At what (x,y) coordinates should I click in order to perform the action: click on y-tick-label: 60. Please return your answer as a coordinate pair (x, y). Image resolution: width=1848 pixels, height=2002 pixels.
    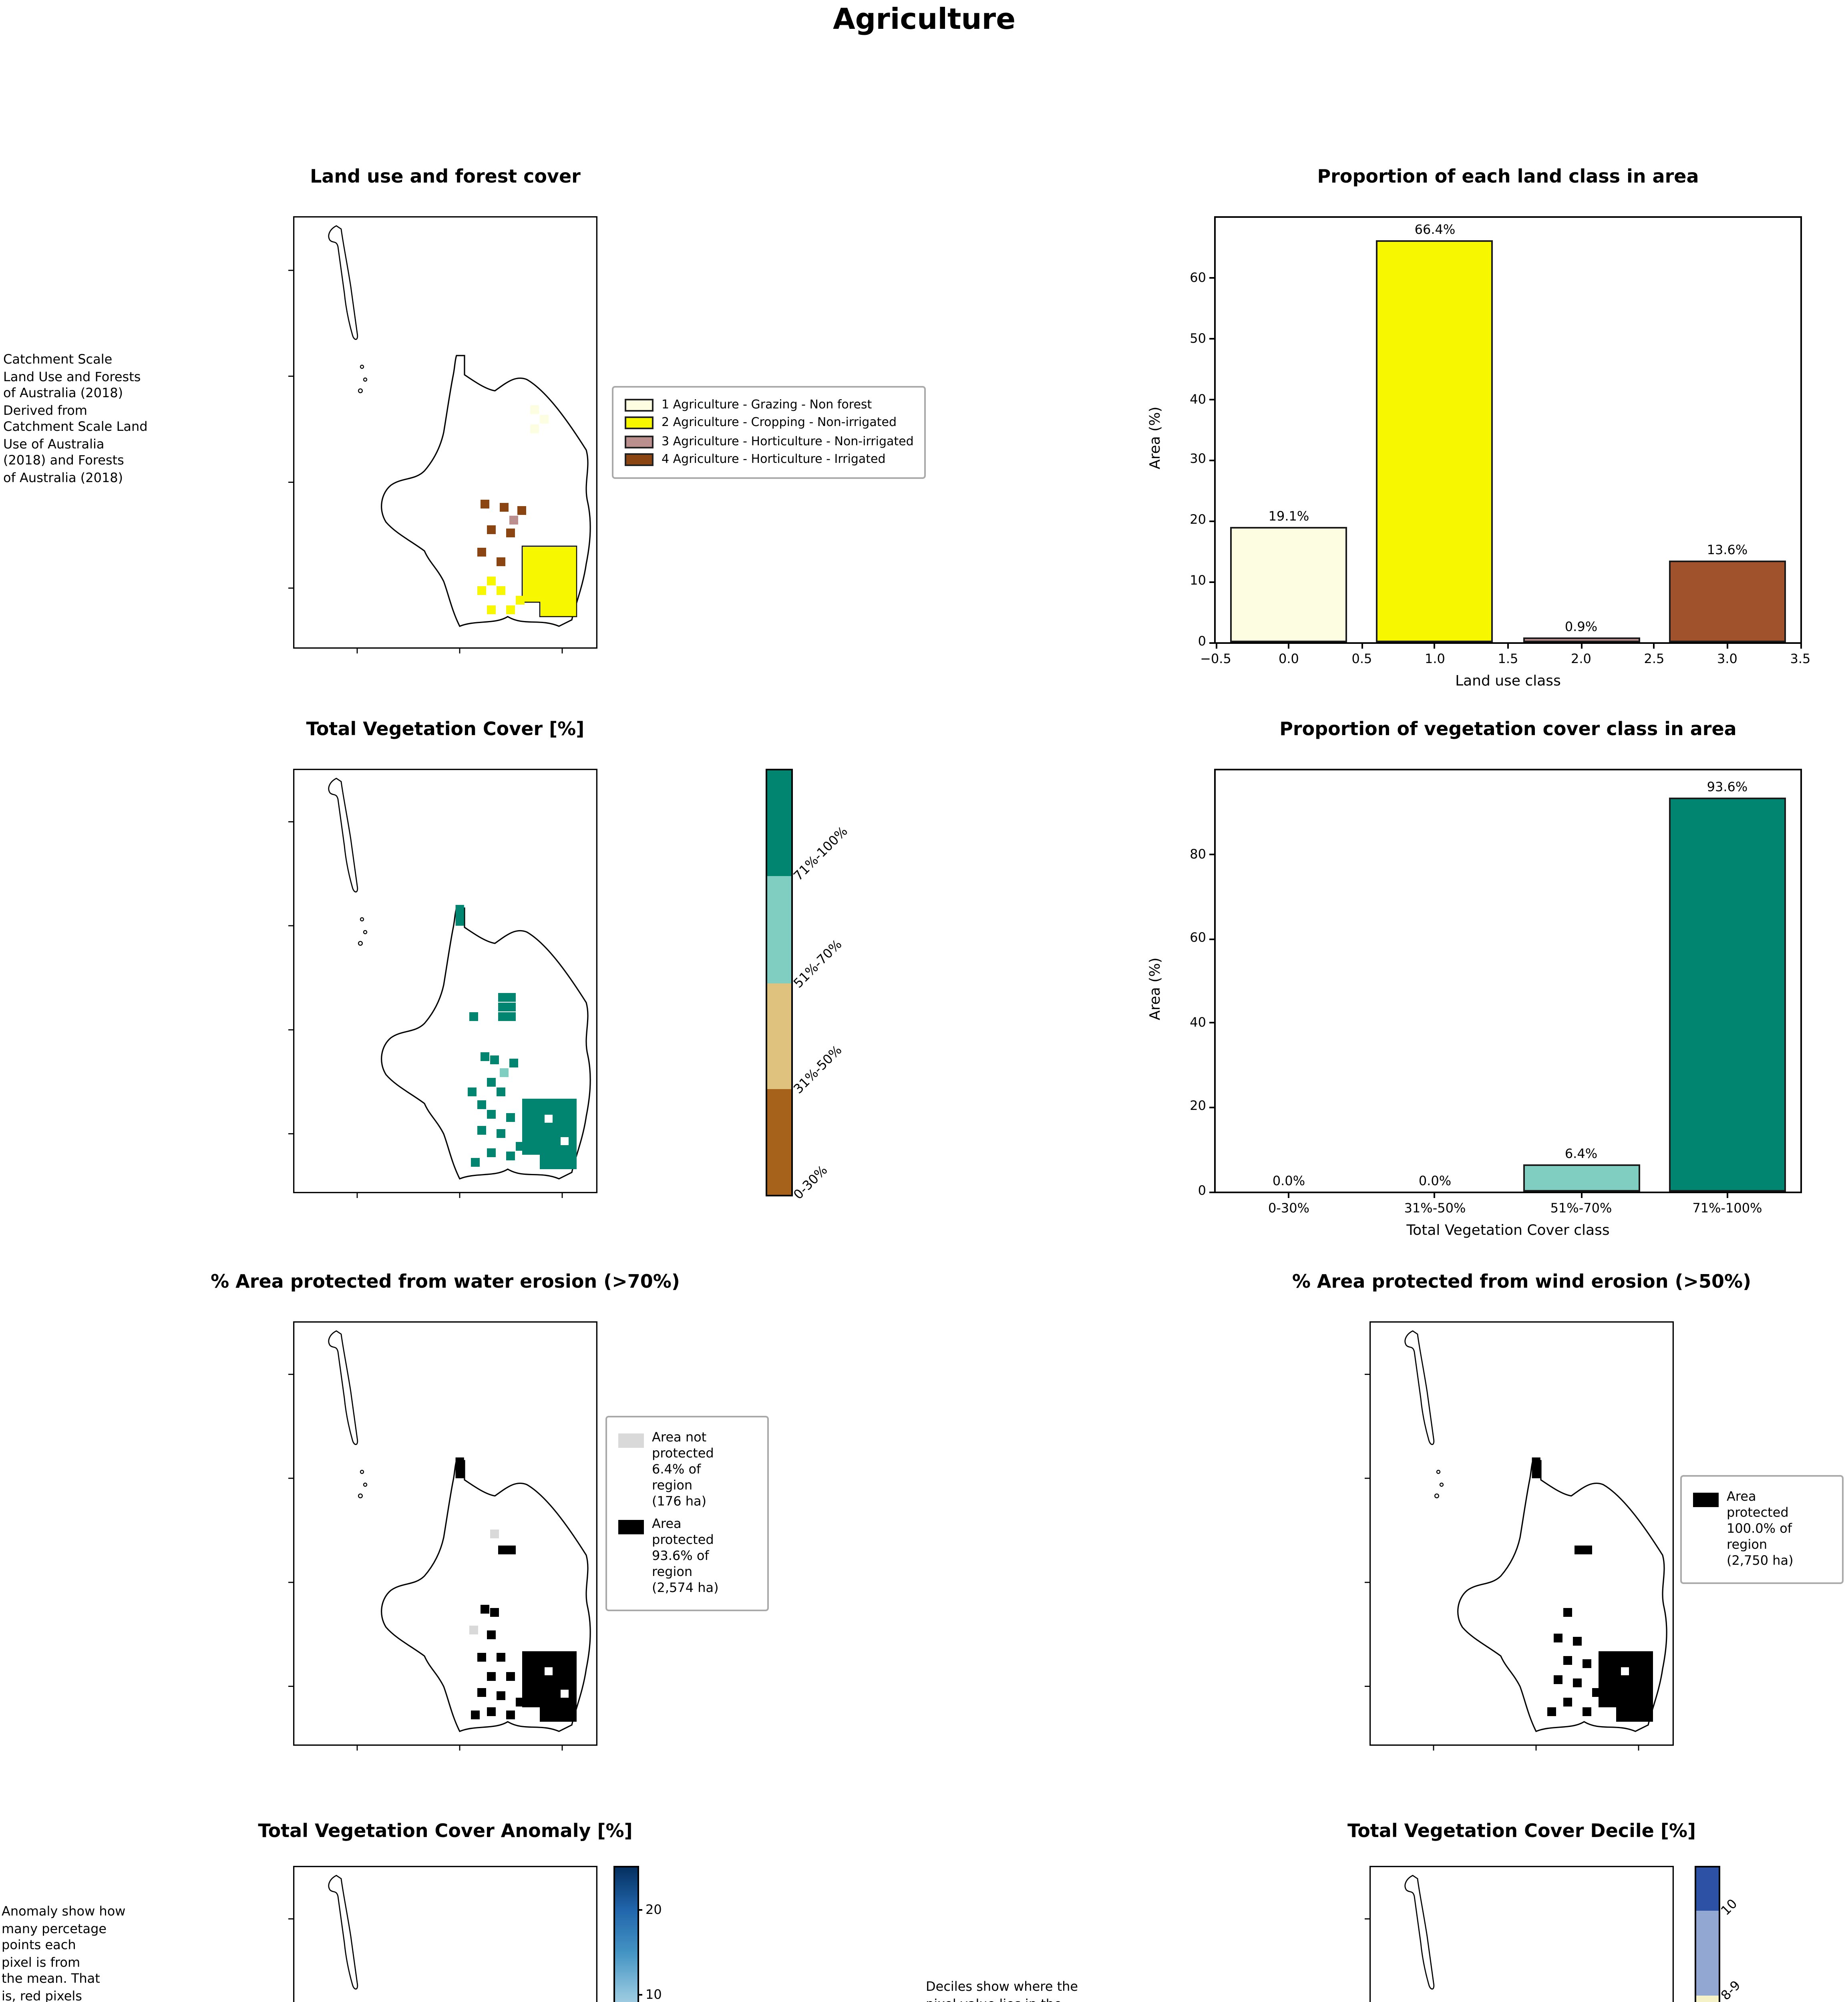
    Looking at the image, I should click on (1198, 277).